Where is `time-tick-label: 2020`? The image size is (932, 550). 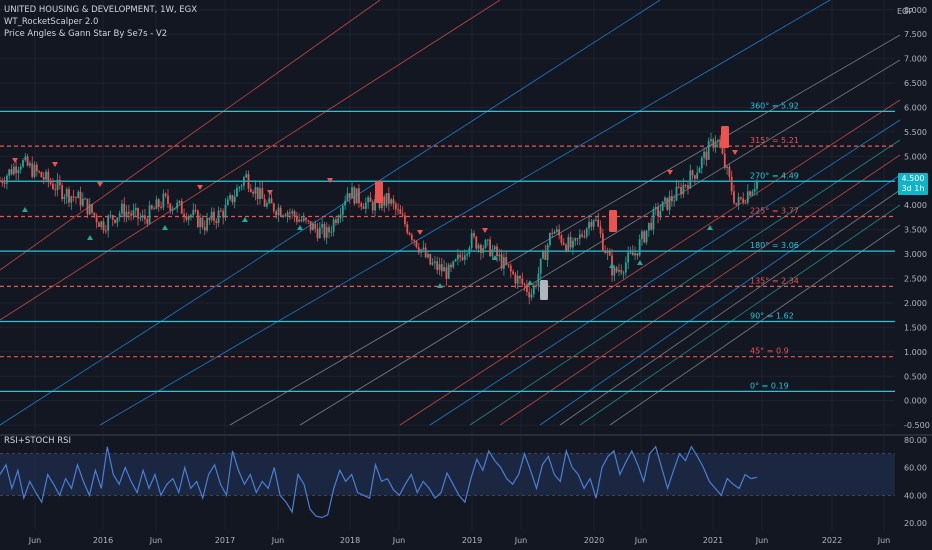
time-tick-label: 2020 is located at coordinates (594, 540).